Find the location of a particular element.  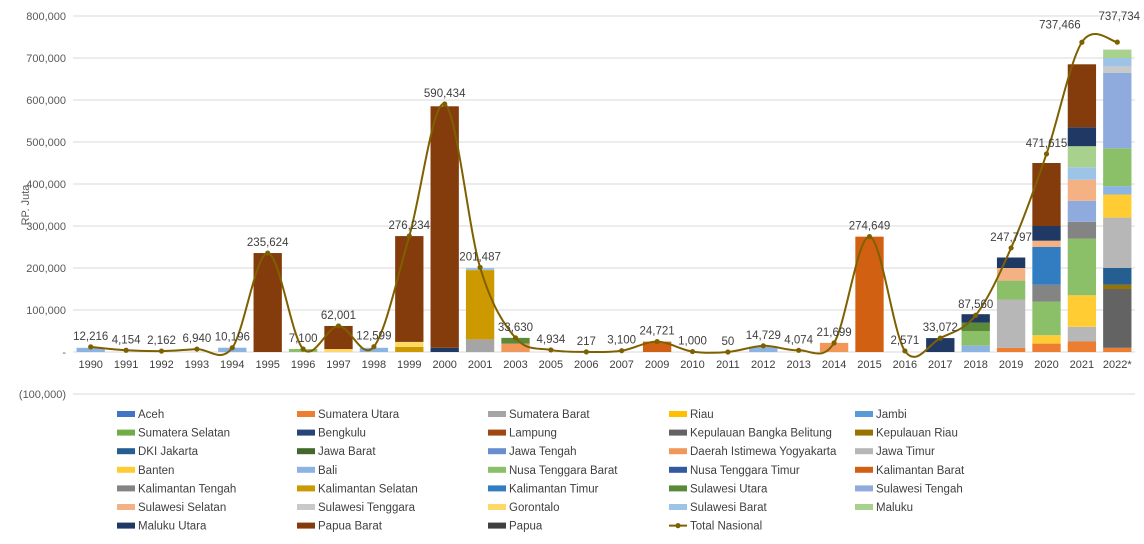

x-tick-label: 1992 is located at coordinates (161, 365).